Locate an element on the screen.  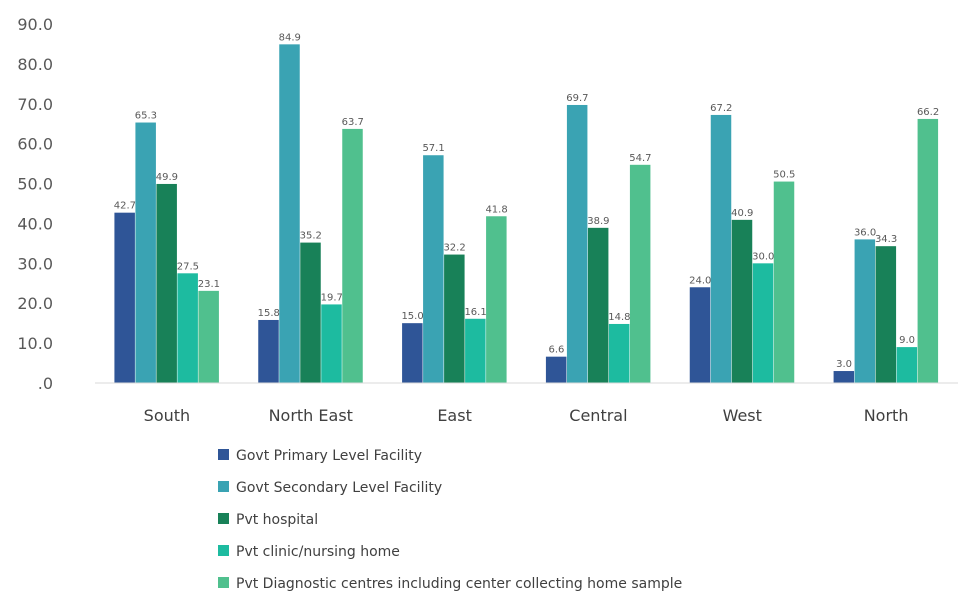
data-label: 63.7 is located at coordinates (353, 122).